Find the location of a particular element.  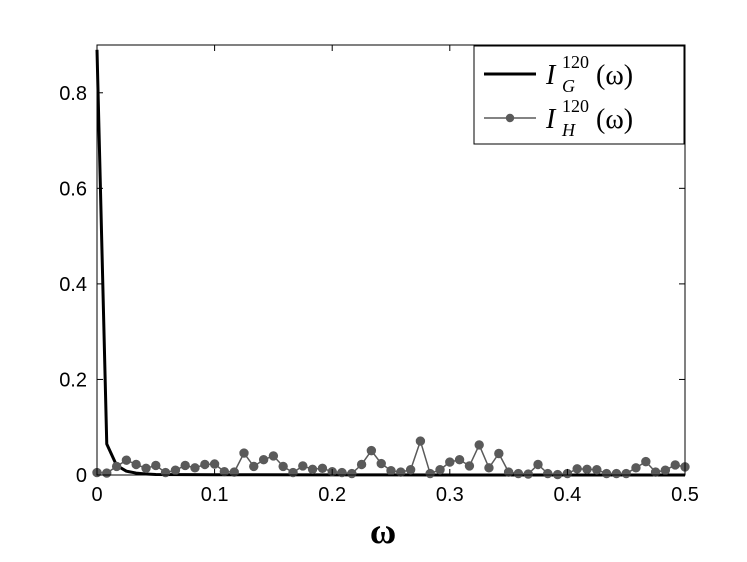

y-tick-label: 0.6 is located at coordinates (73, 189).